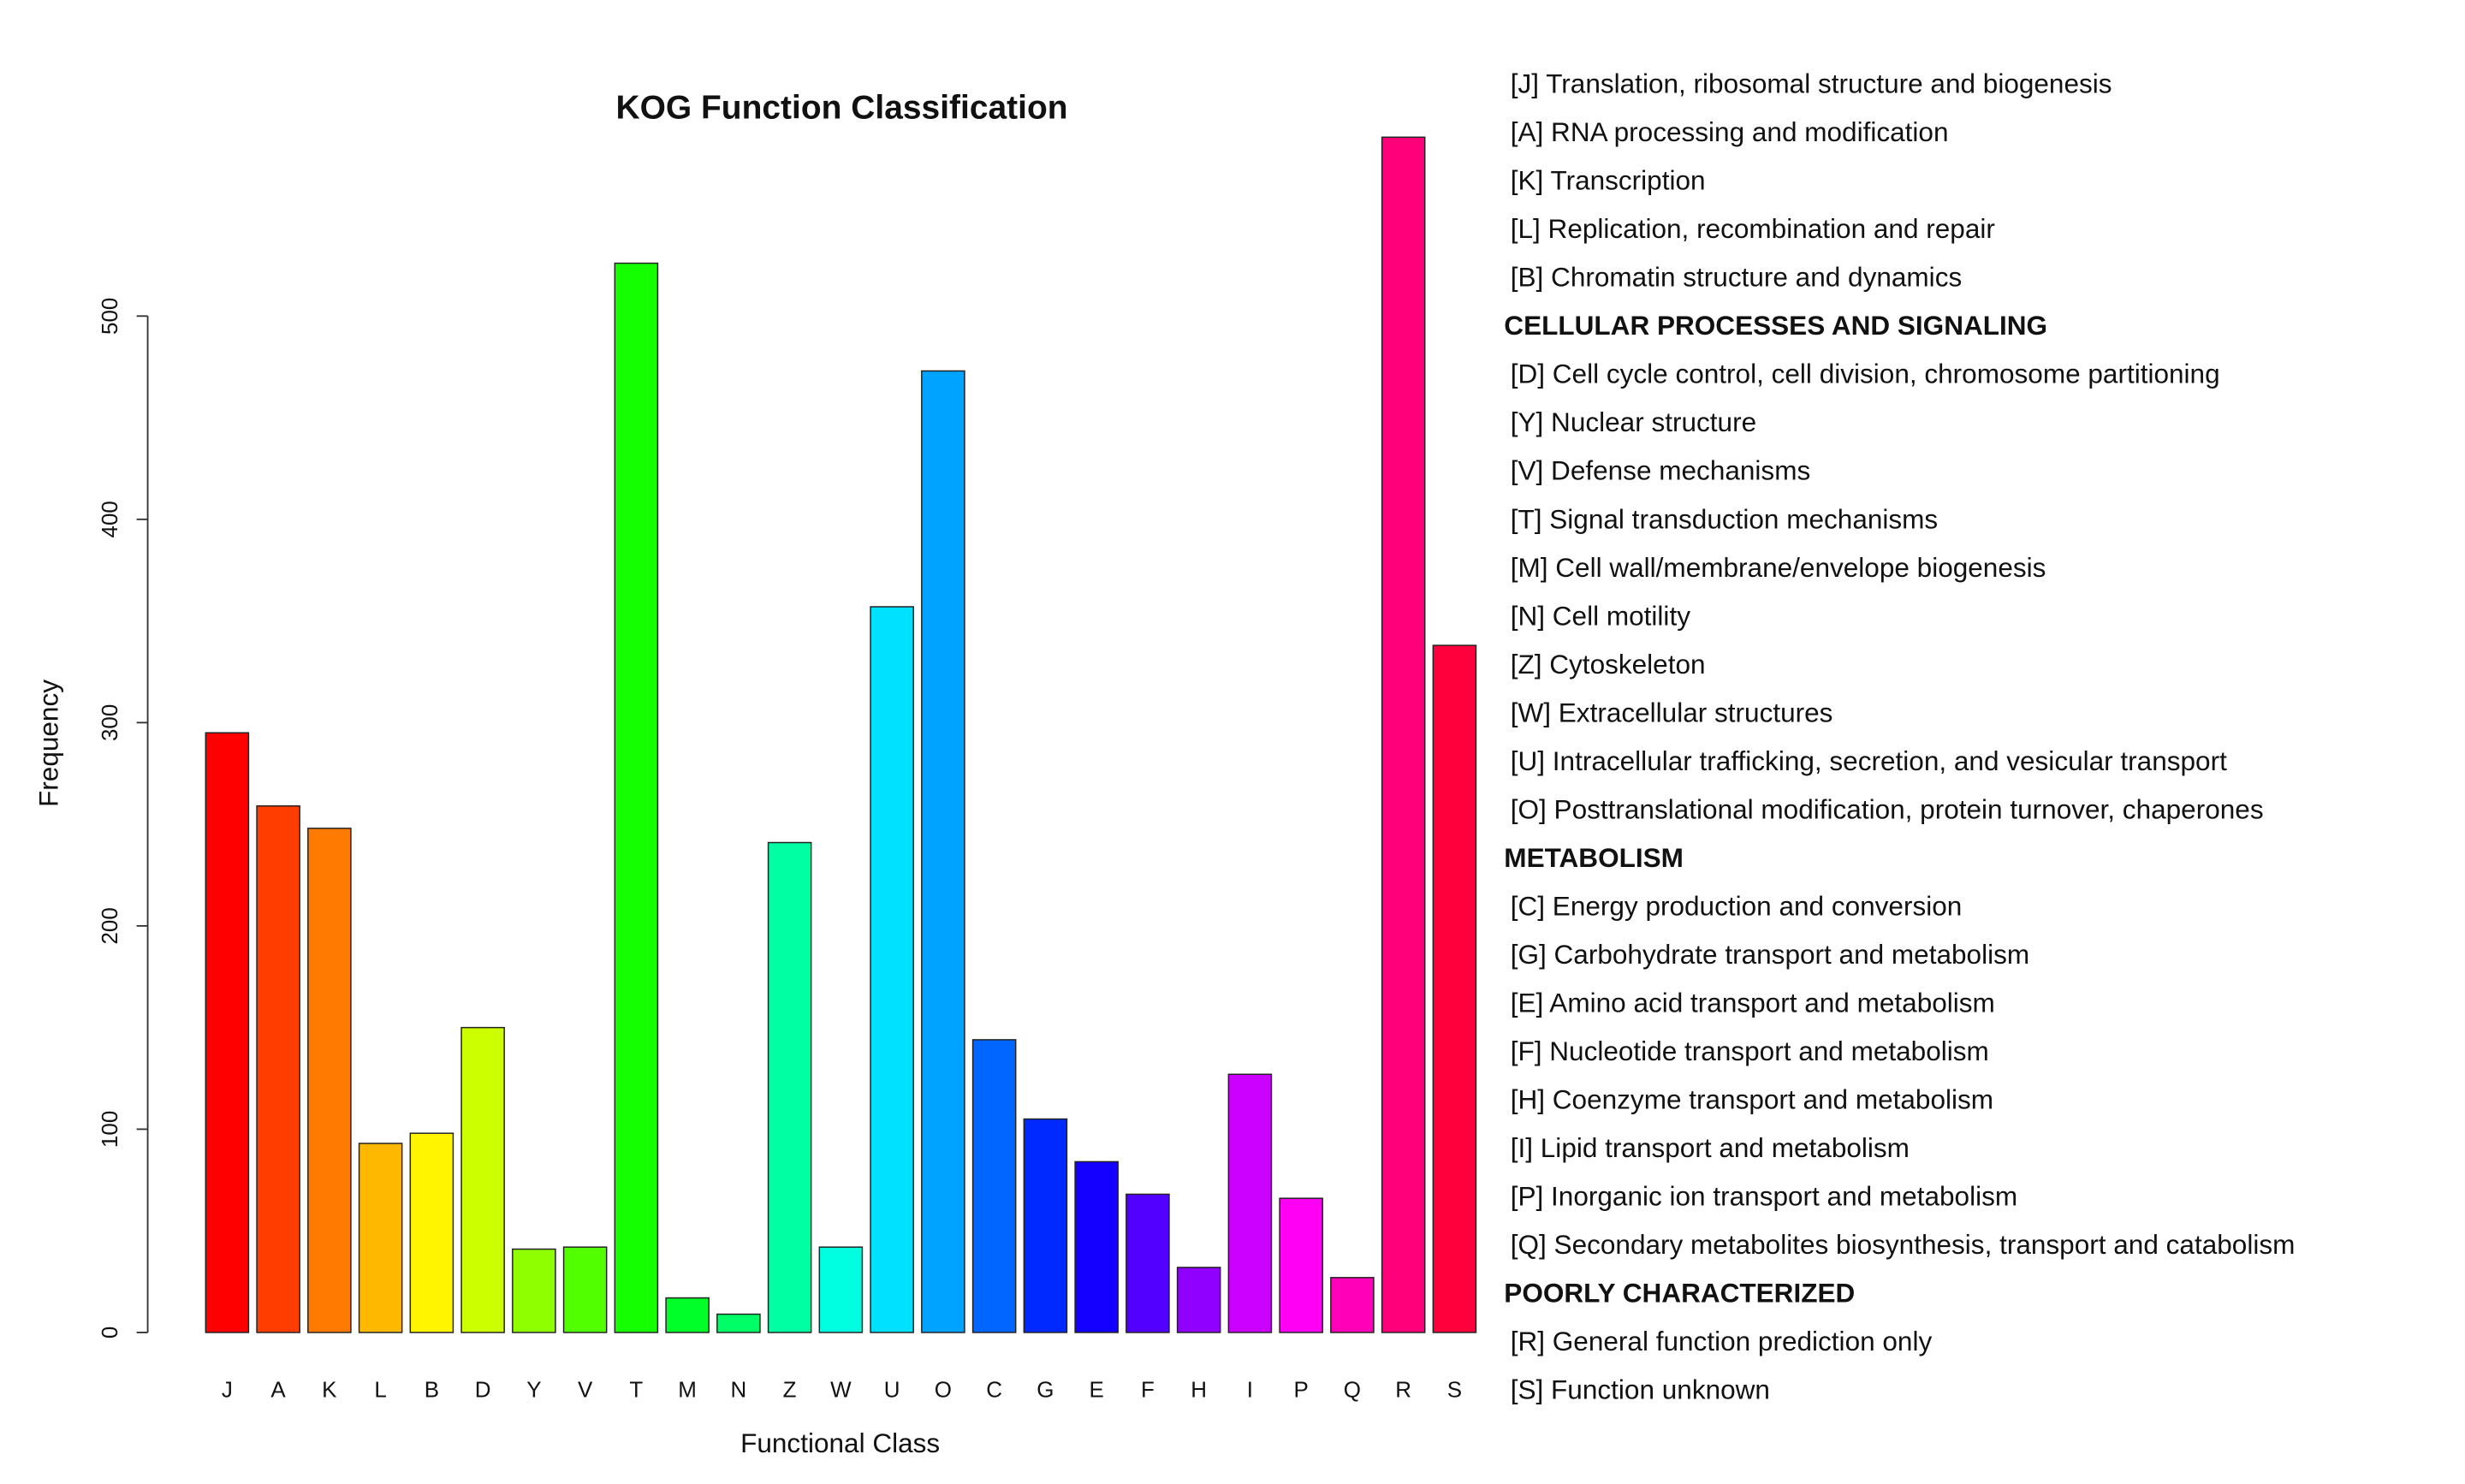  Describe the element at coordinates (1710, 1147) in the screenshot. I see `legend-item: [I] Lipid transport and metabolism` at that location.